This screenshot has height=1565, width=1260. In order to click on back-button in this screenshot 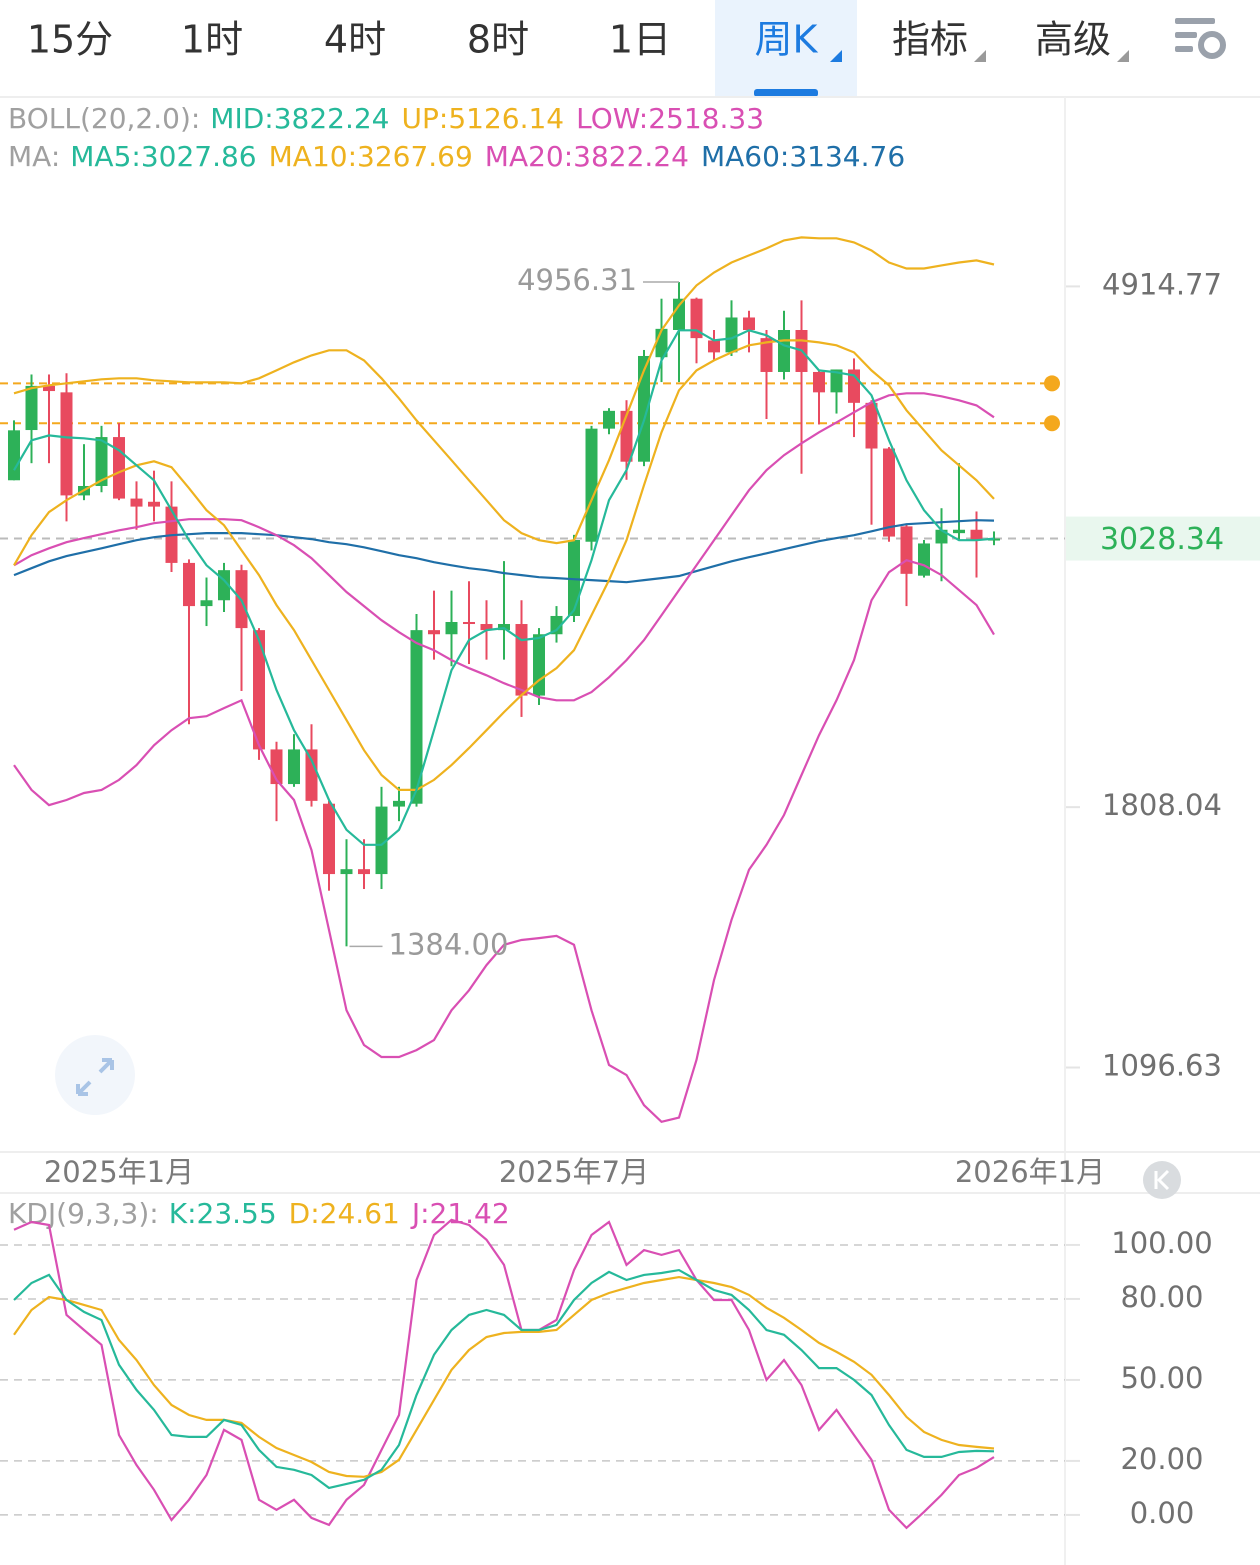, I will do `click(1162, 1180)`.